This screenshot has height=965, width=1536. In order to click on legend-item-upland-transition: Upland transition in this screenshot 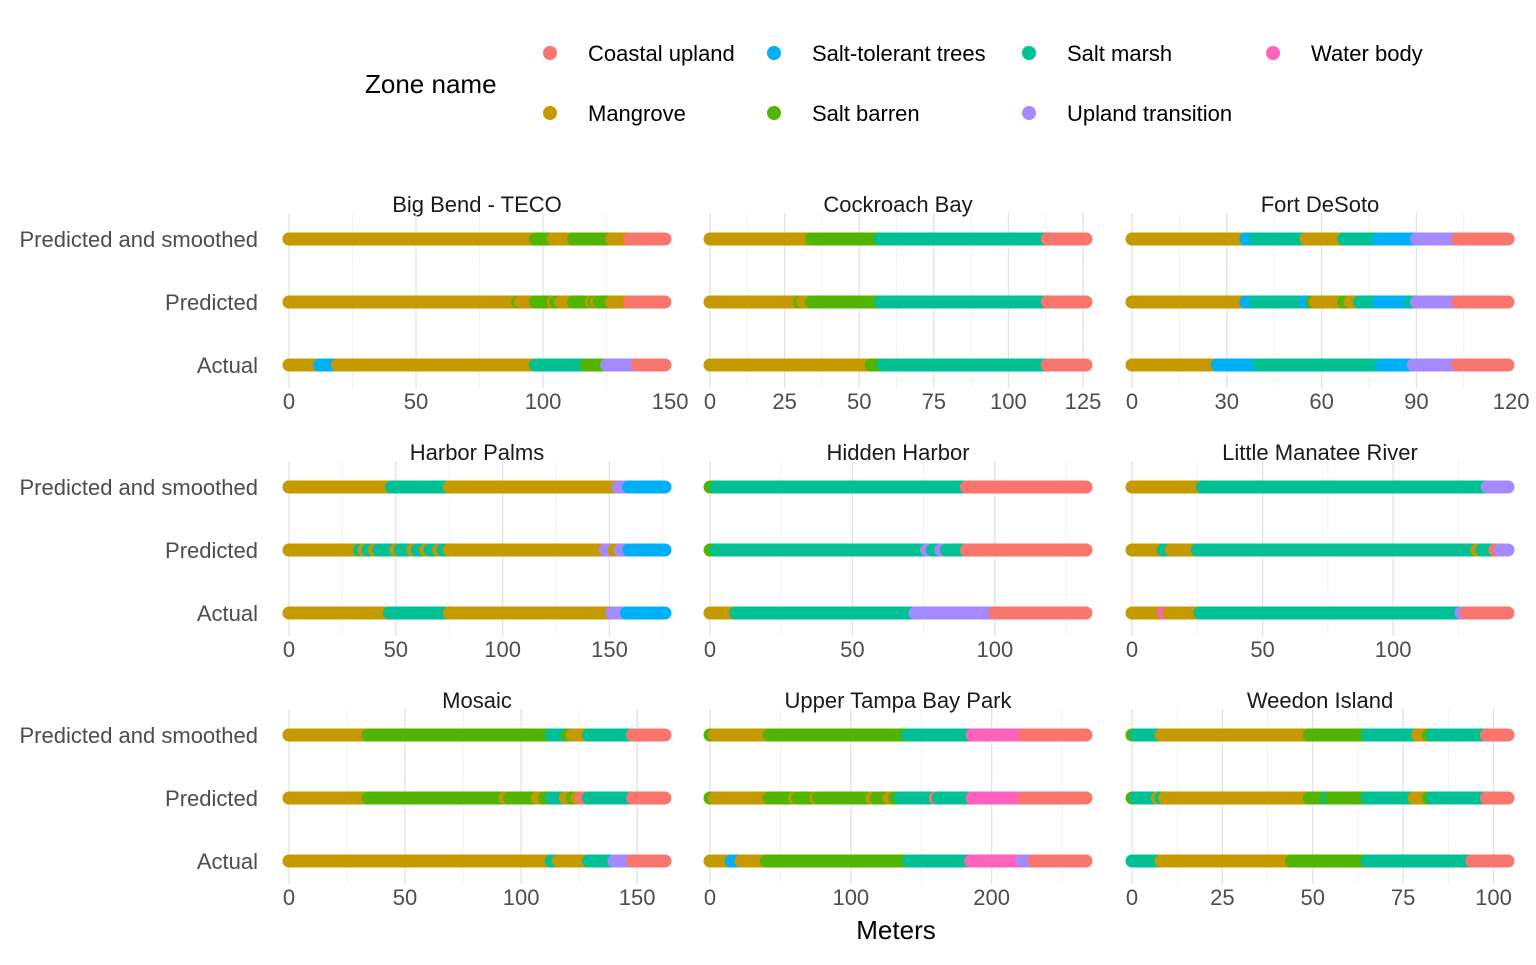, I will do `click(1127, 113)`.